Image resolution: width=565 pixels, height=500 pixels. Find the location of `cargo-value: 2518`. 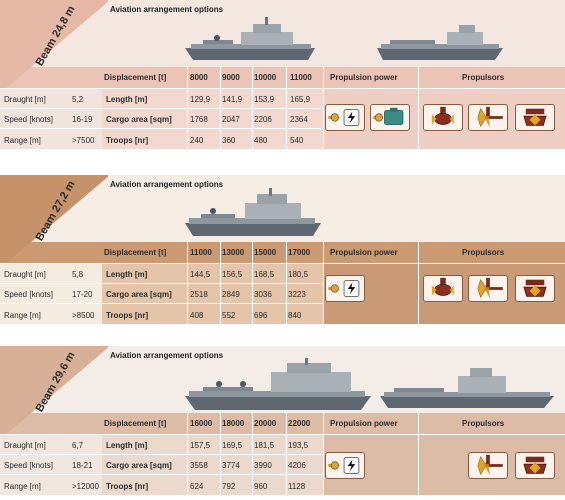

cargo-value: 2518 is located at coordinates (199, 294).